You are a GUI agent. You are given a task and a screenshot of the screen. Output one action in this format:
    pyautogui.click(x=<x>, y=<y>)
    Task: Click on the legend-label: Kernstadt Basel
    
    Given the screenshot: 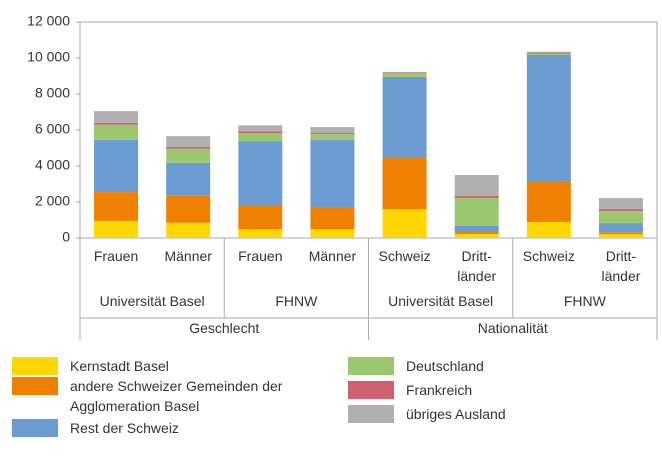 What is the action you would take?
    pyautogui.click(x=119, y=366)
    